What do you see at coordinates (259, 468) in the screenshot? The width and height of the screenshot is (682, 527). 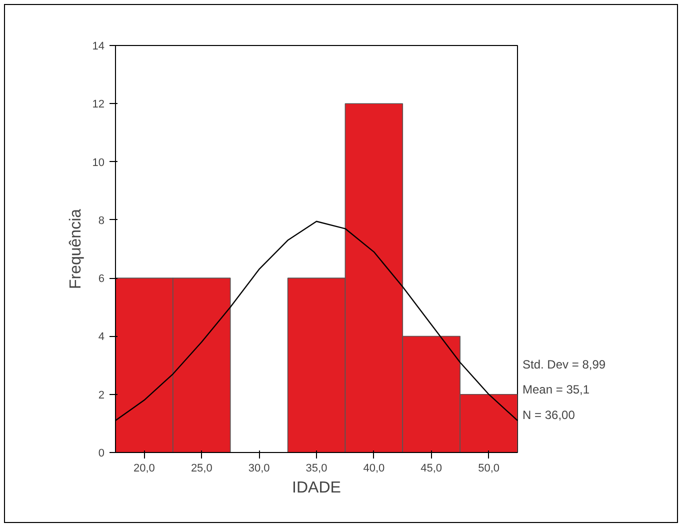 I see `x-tick-label: 30,0` at bounding box center [259, 468].